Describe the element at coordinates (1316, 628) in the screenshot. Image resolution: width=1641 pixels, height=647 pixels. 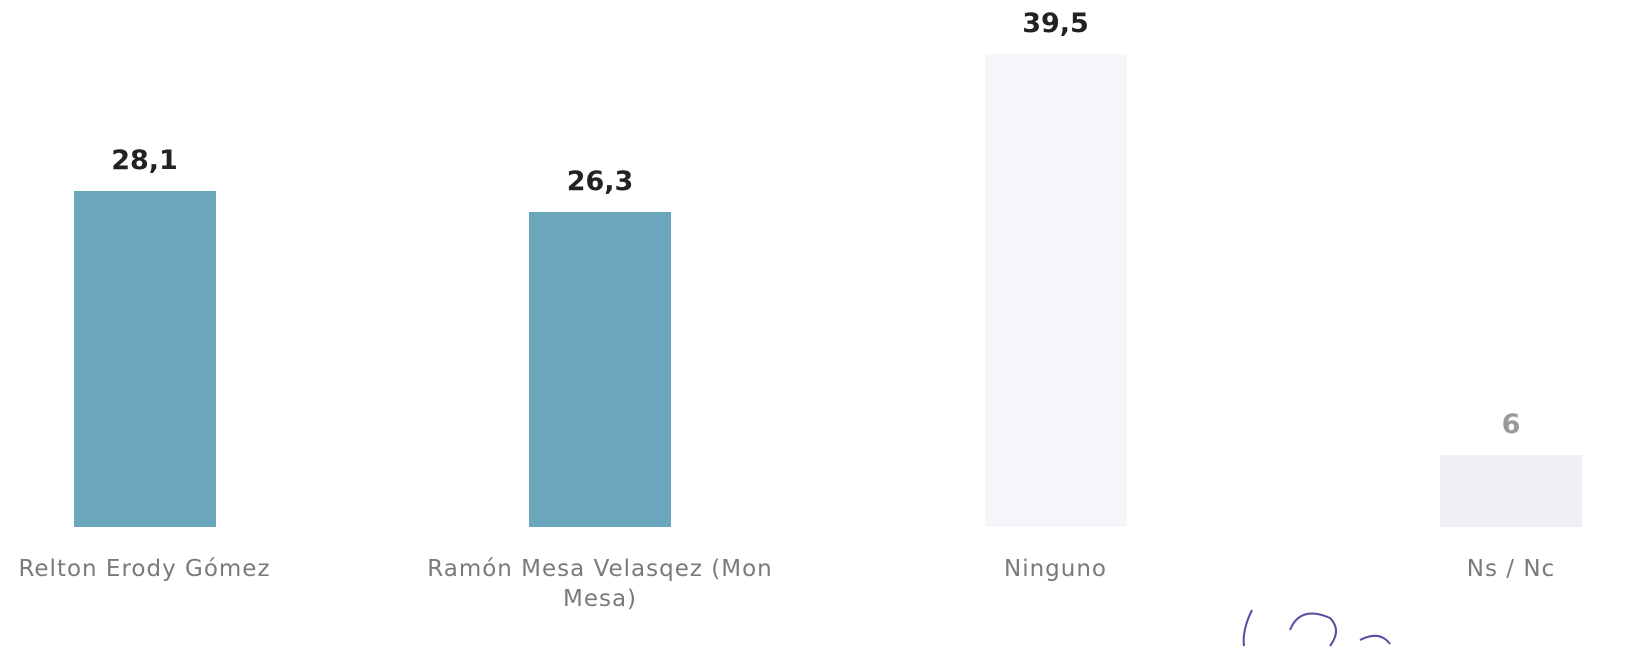
I see `handwriting` at that location.